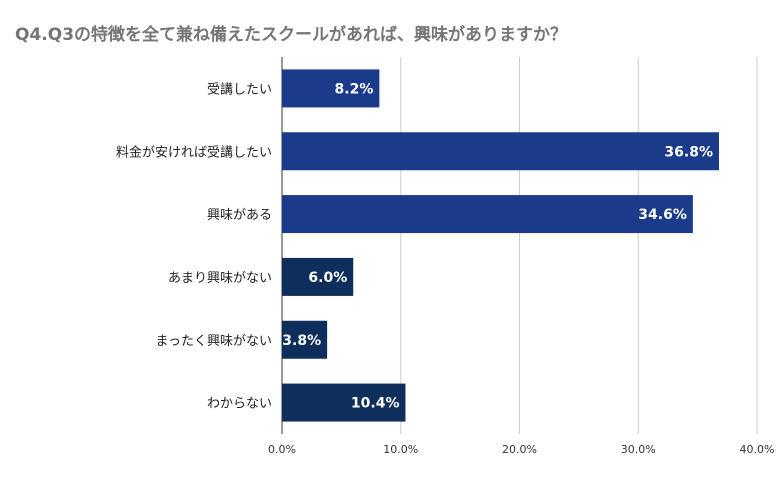 The height and width of the screenshot is (484, 781). I want to click on data-label: 36.8%, so click(688, 152).